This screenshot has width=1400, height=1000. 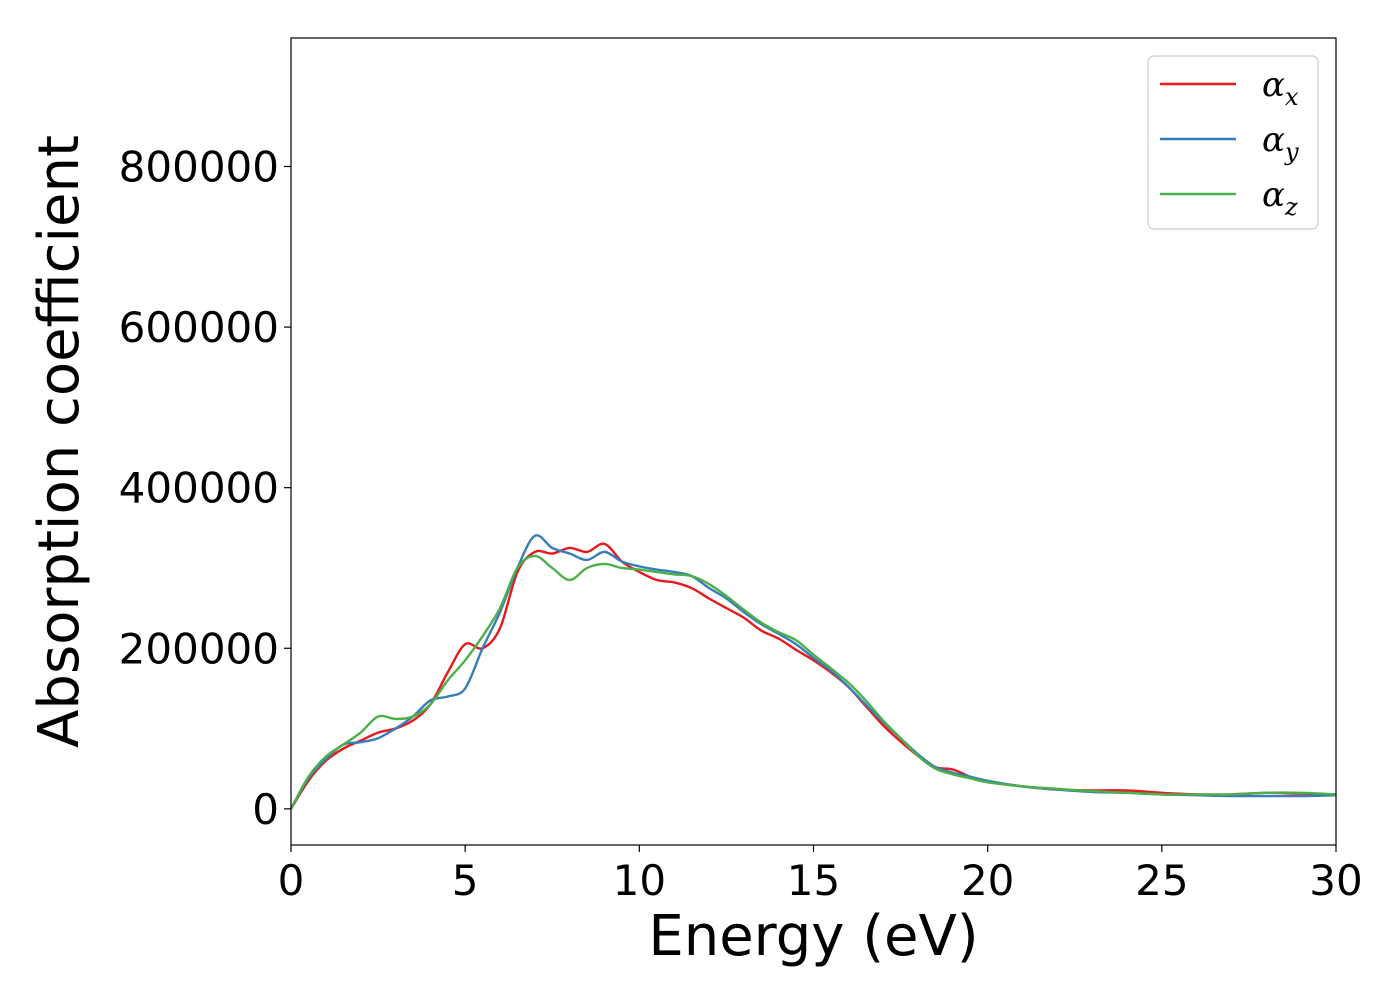 I want to click on y-tick-label: 200000, so click(x=199, y=648).